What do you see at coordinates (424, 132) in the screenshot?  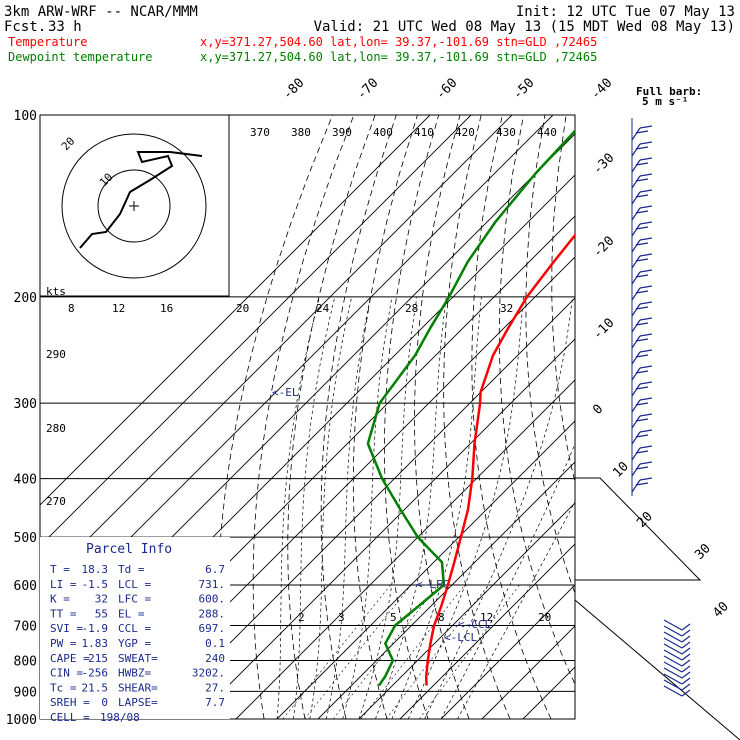 I see `theta-e-label: 410` at bounding box center [424, 132].